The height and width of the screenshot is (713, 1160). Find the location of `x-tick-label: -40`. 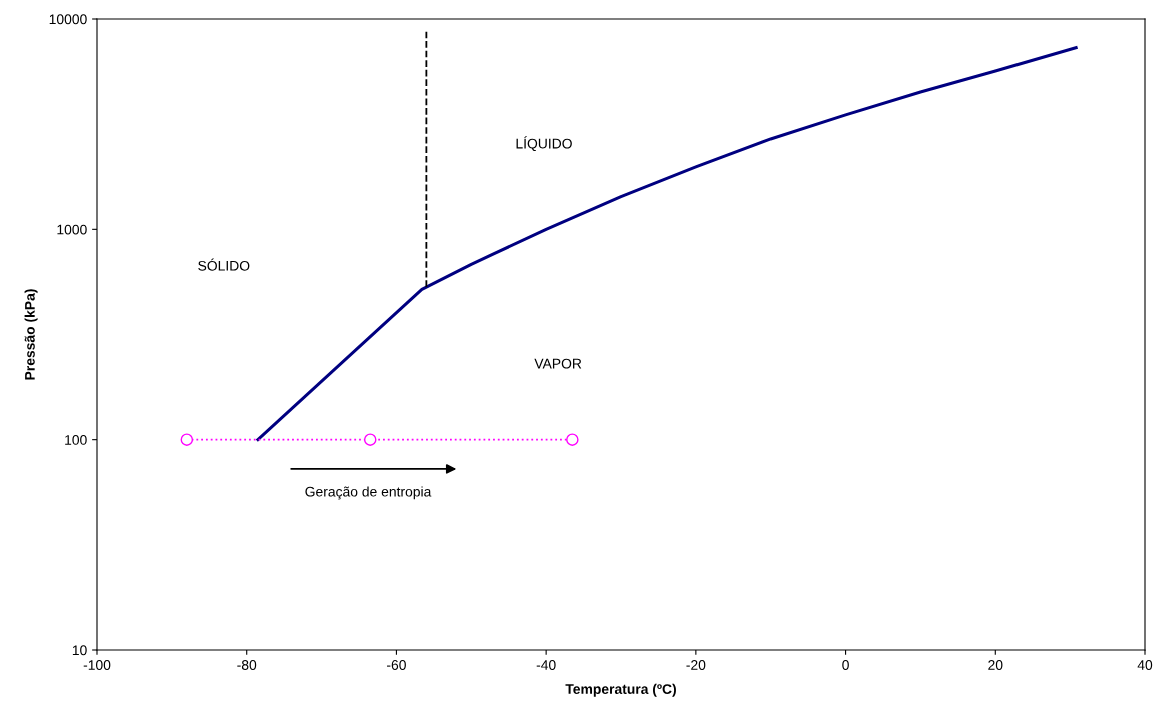

x-tick-label: -40 is located at coordinates (546, 665).